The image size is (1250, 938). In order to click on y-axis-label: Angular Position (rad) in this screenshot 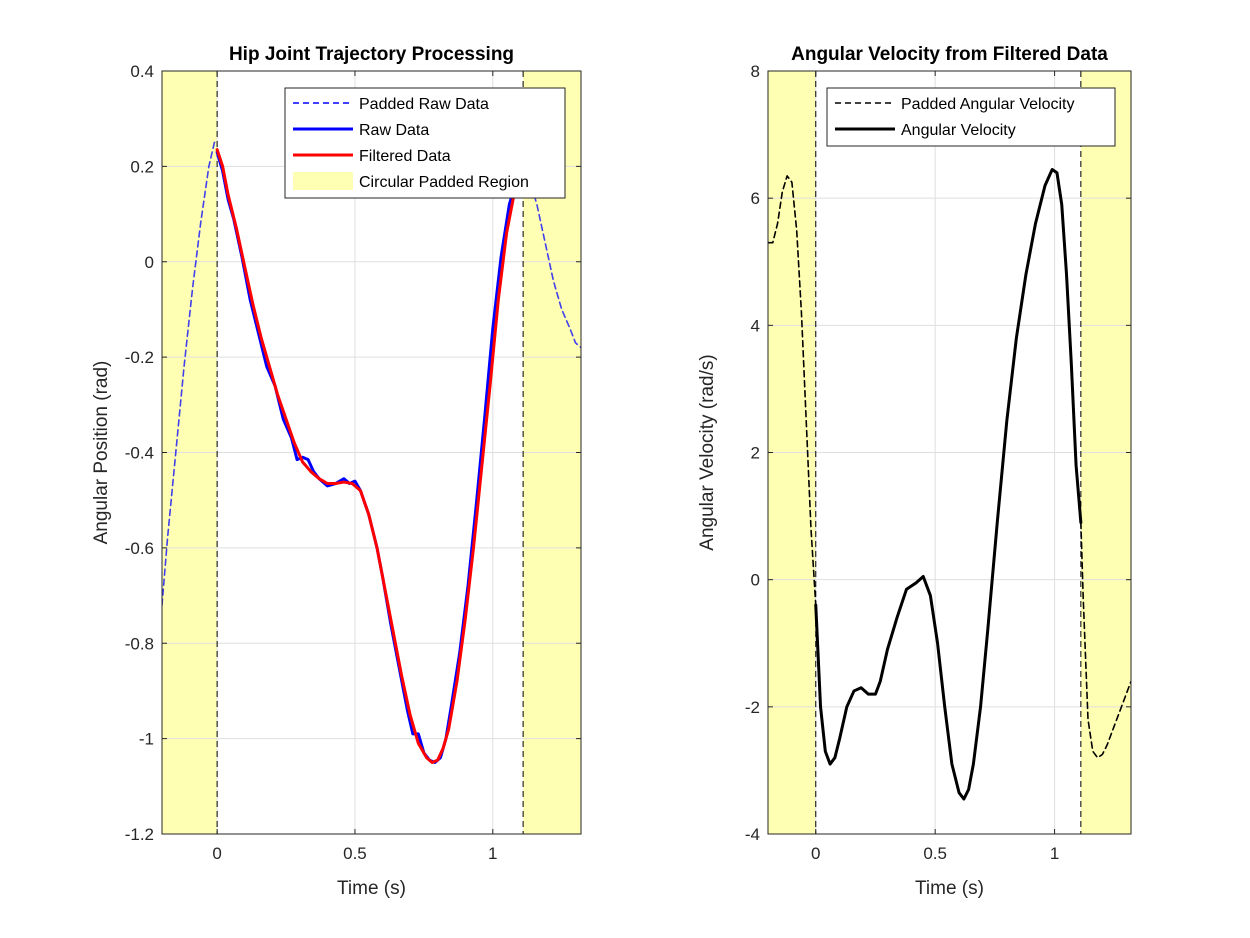, I will do `click(101, 453)`.